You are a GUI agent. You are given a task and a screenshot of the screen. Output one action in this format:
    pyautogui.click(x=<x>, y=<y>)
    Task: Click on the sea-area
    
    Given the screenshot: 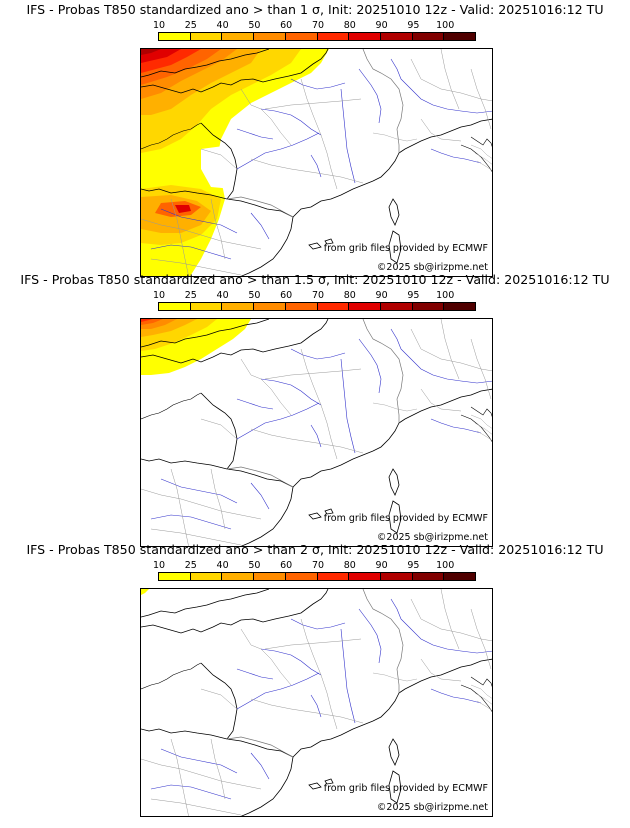 What is the action you would take?
    pyautogui.click(x=221, y=167)
    